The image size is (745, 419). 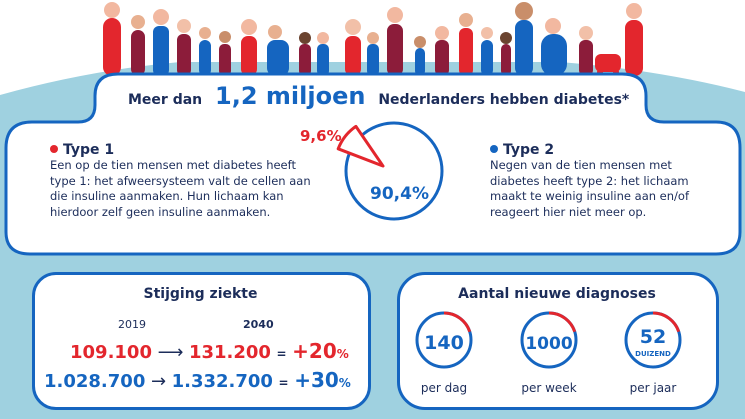 I want to click on type2-to: 1.332.700, so click(x=222, y=381).